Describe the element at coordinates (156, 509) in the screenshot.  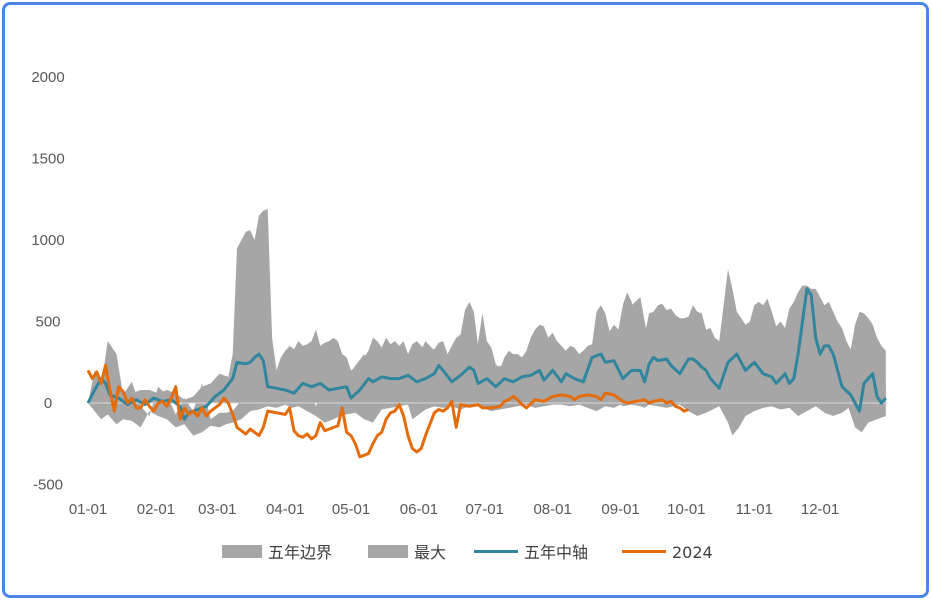
I see `x-tick-label: 02-01` at that location.